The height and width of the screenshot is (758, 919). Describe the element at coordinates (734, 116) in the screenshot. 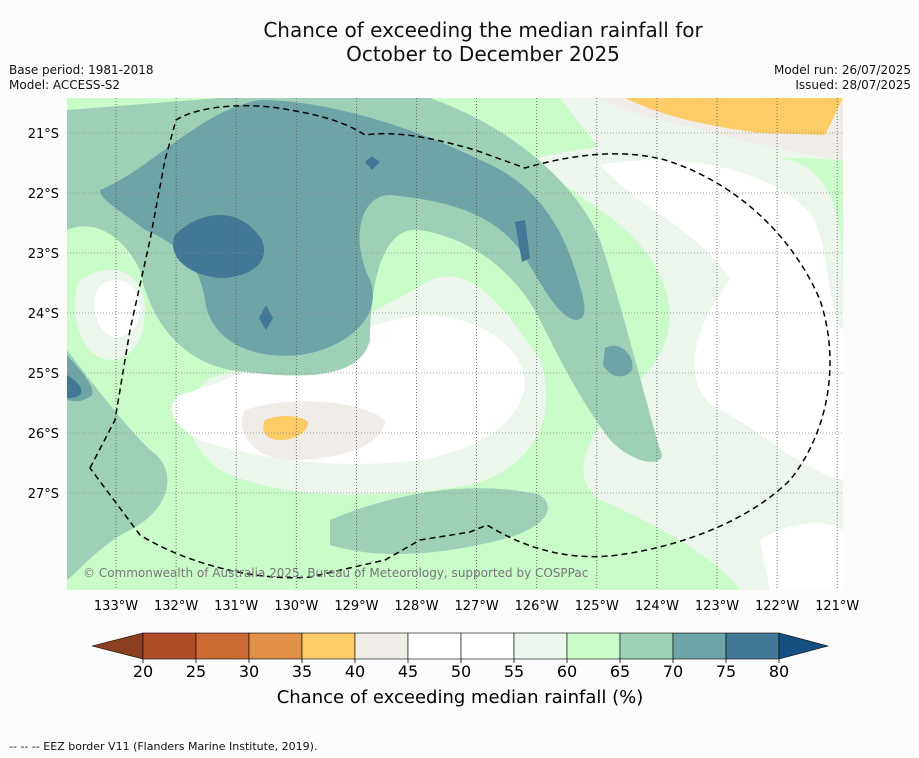

I see `region-35-40-ne` at that location.